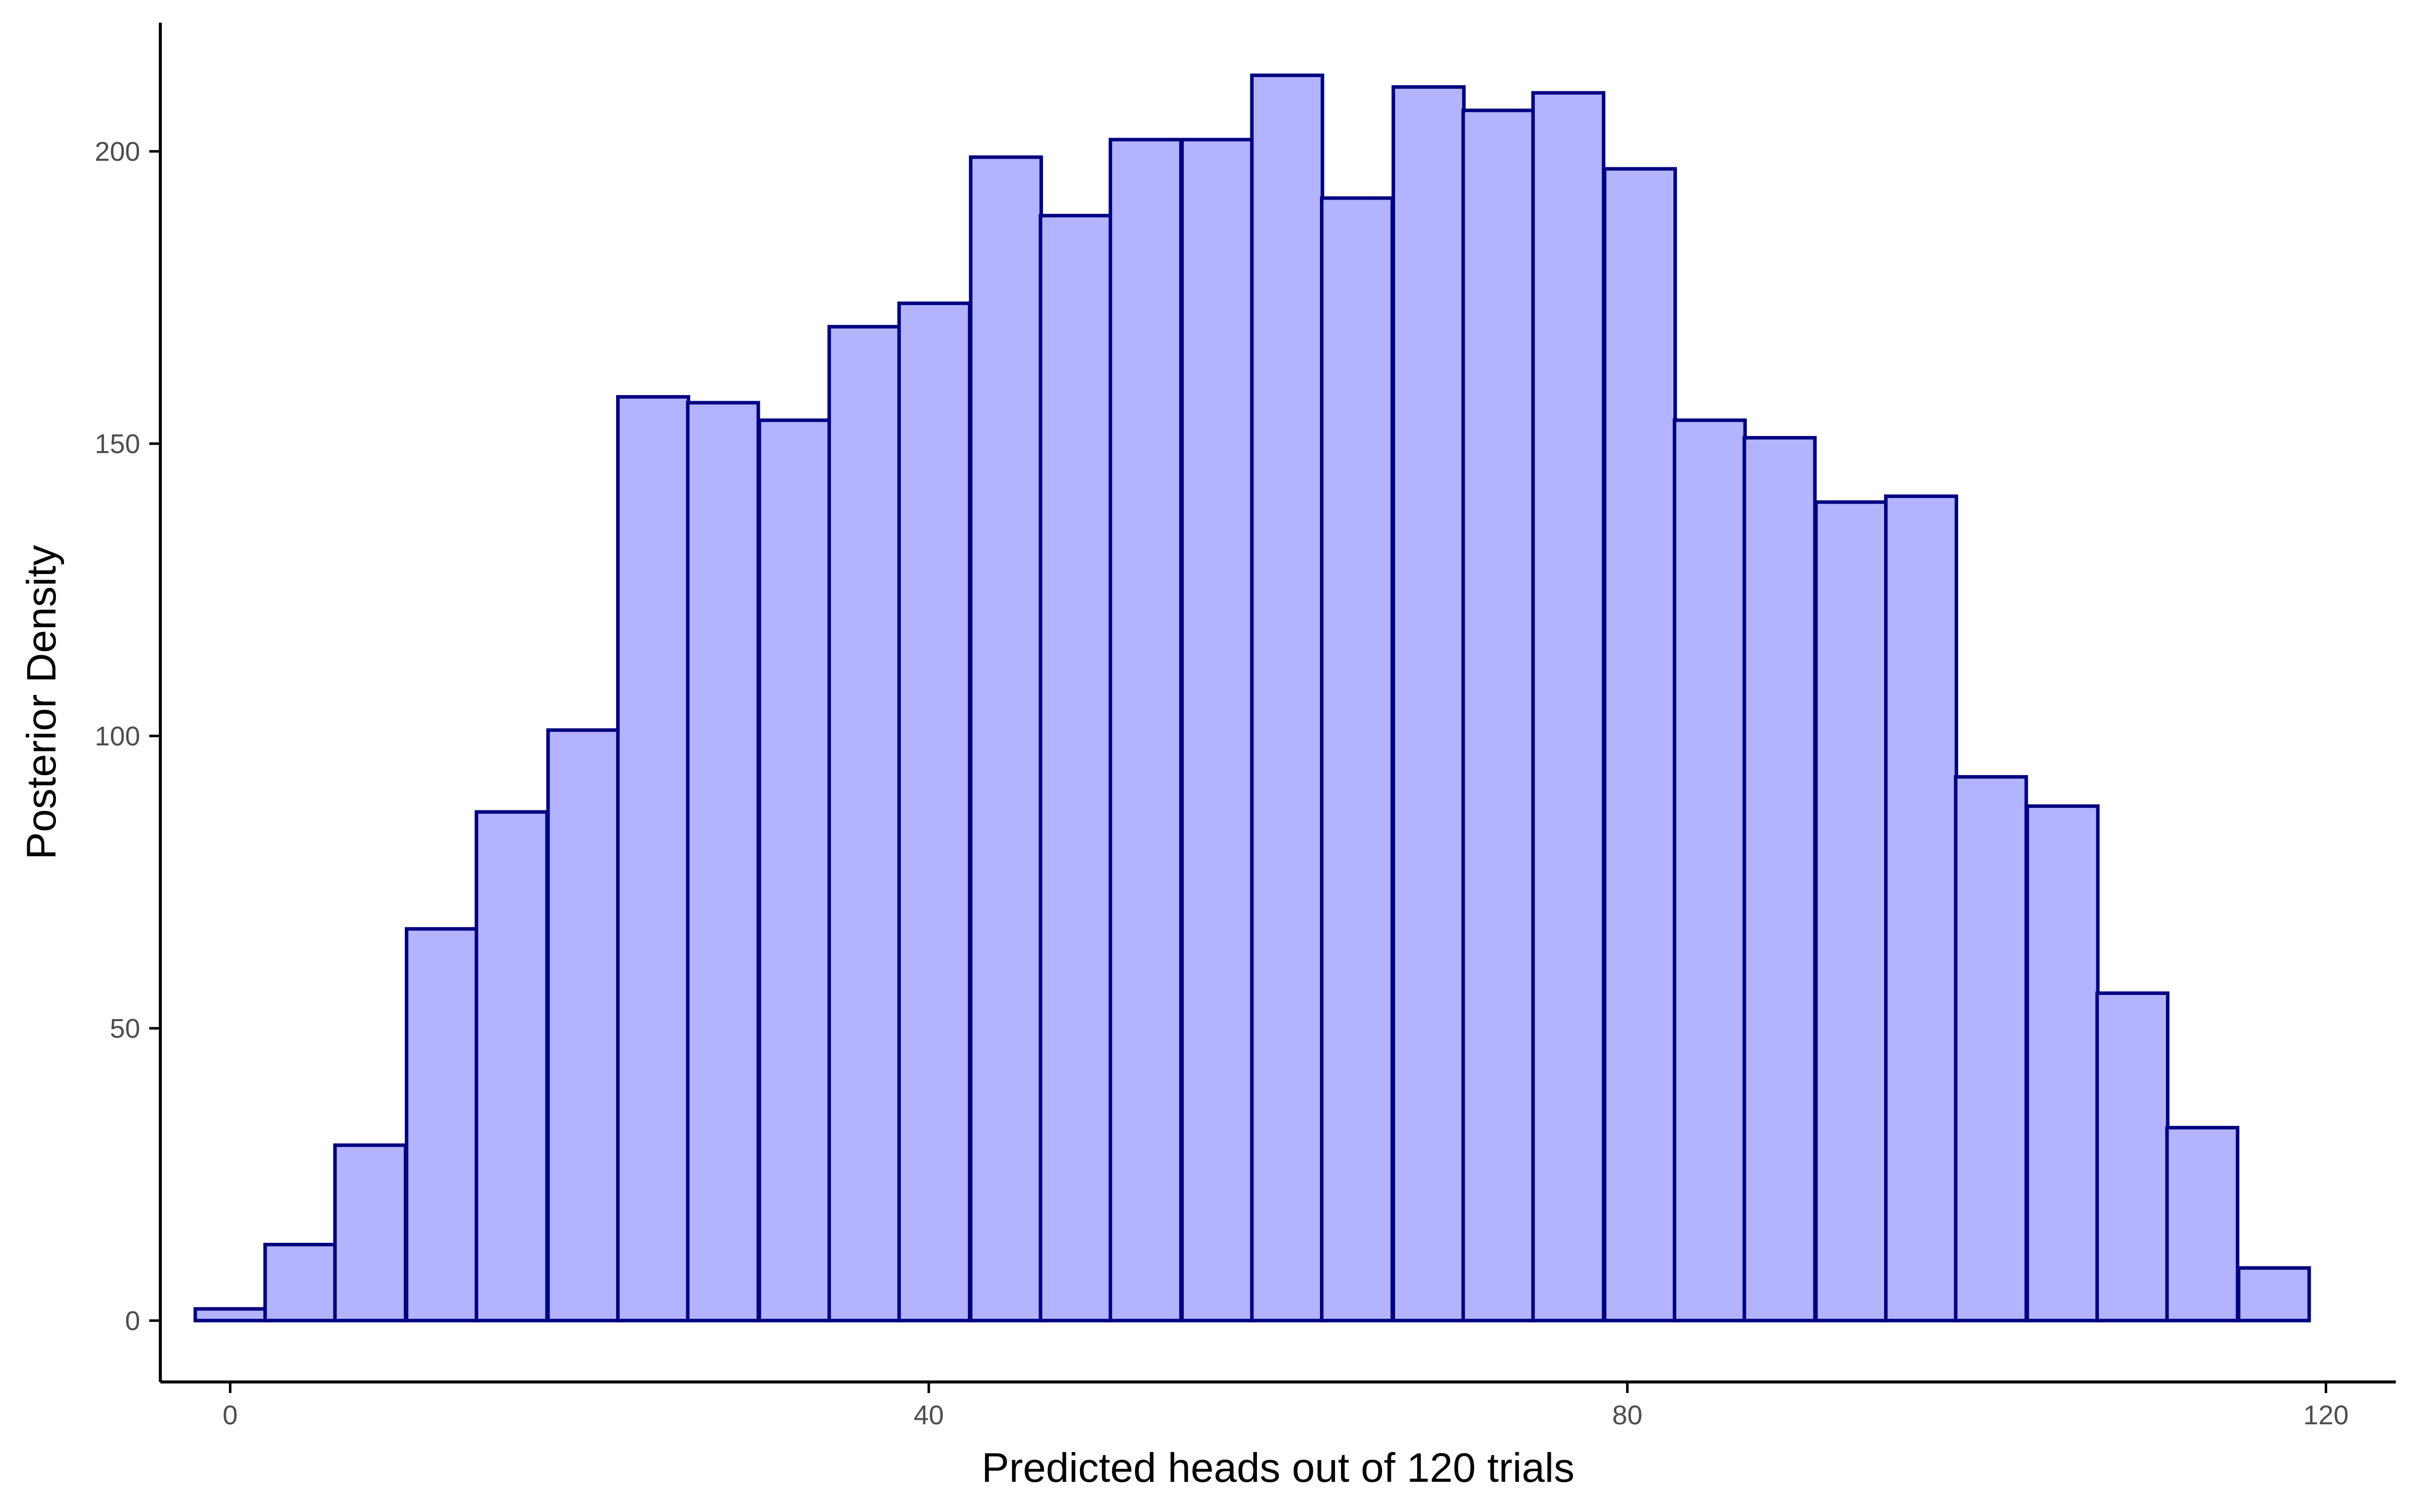 This screenshot has height=1512, width=2420. I want to click on y-tick-label: 50, so click(125, 1029).